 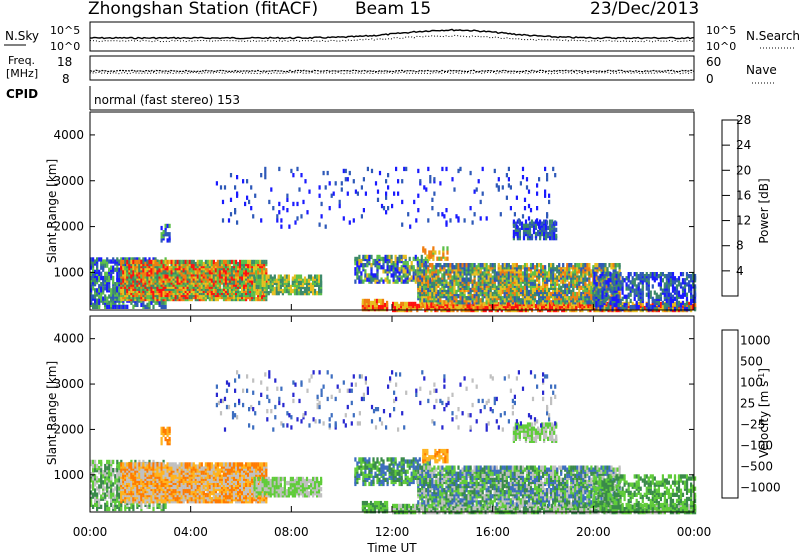 I want to click on nsky-tick-high: 10^5, so click(x=65, y=30).